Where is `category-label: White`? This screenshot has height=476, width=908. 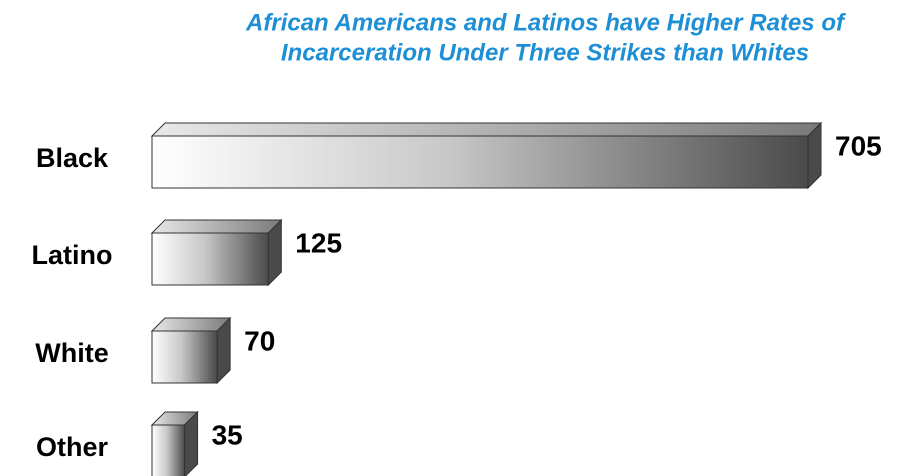 category-label: White is located at coordinates (72, 353).